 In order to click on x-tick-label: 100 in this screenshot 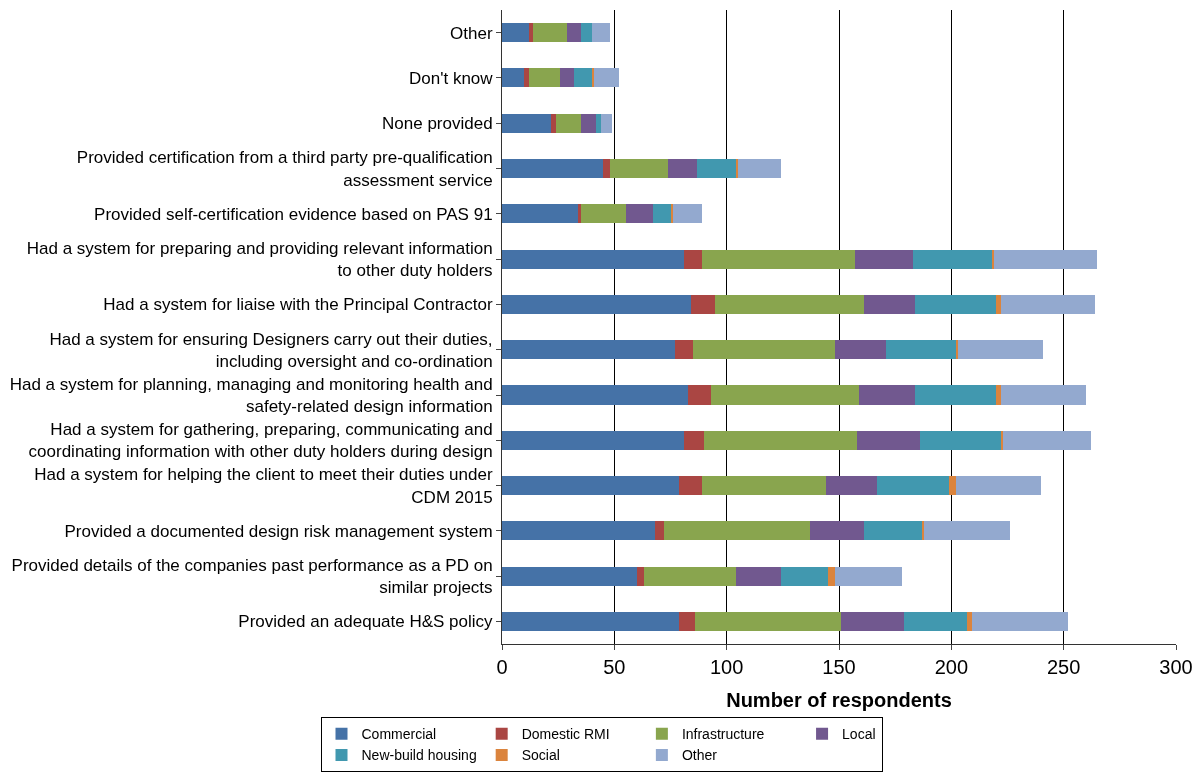, I will do `click(726, 667)`.